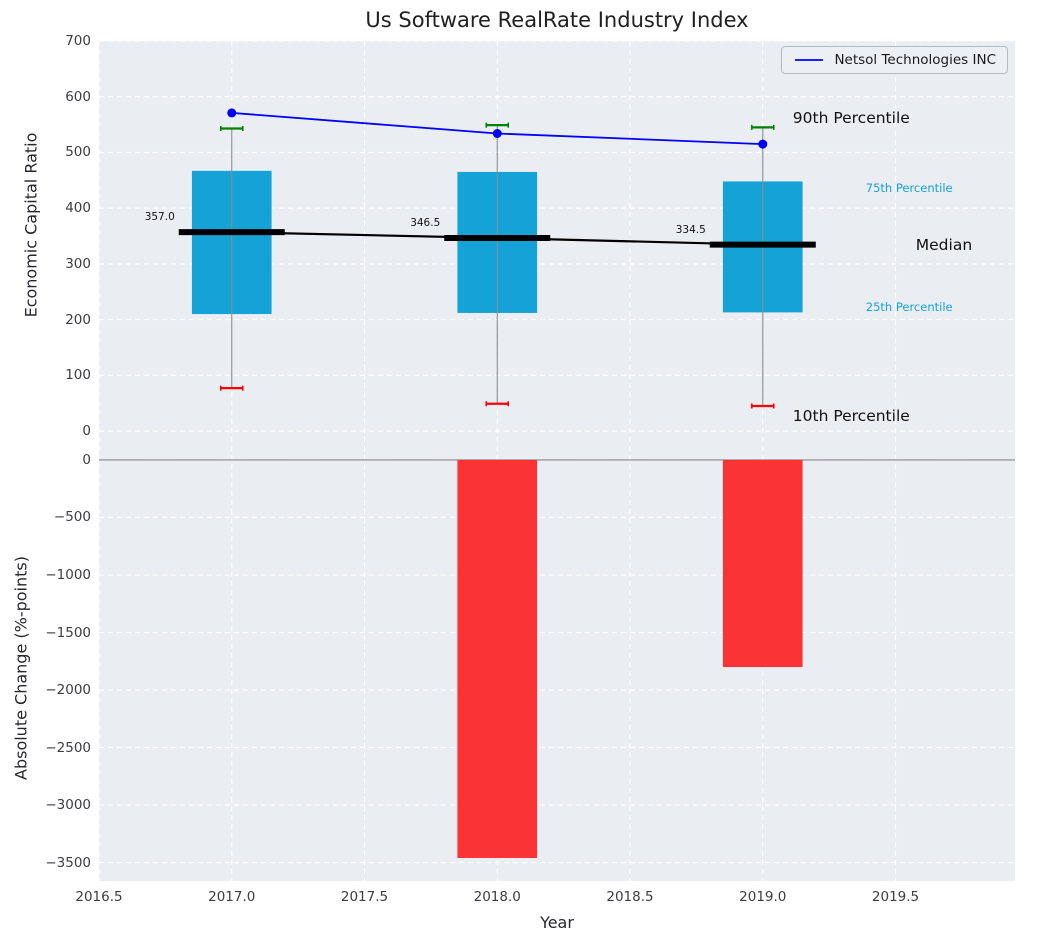 This screenshot has height=942, width=1039. I want to click on x-tick-label: 2017.5, so click(364, 897).